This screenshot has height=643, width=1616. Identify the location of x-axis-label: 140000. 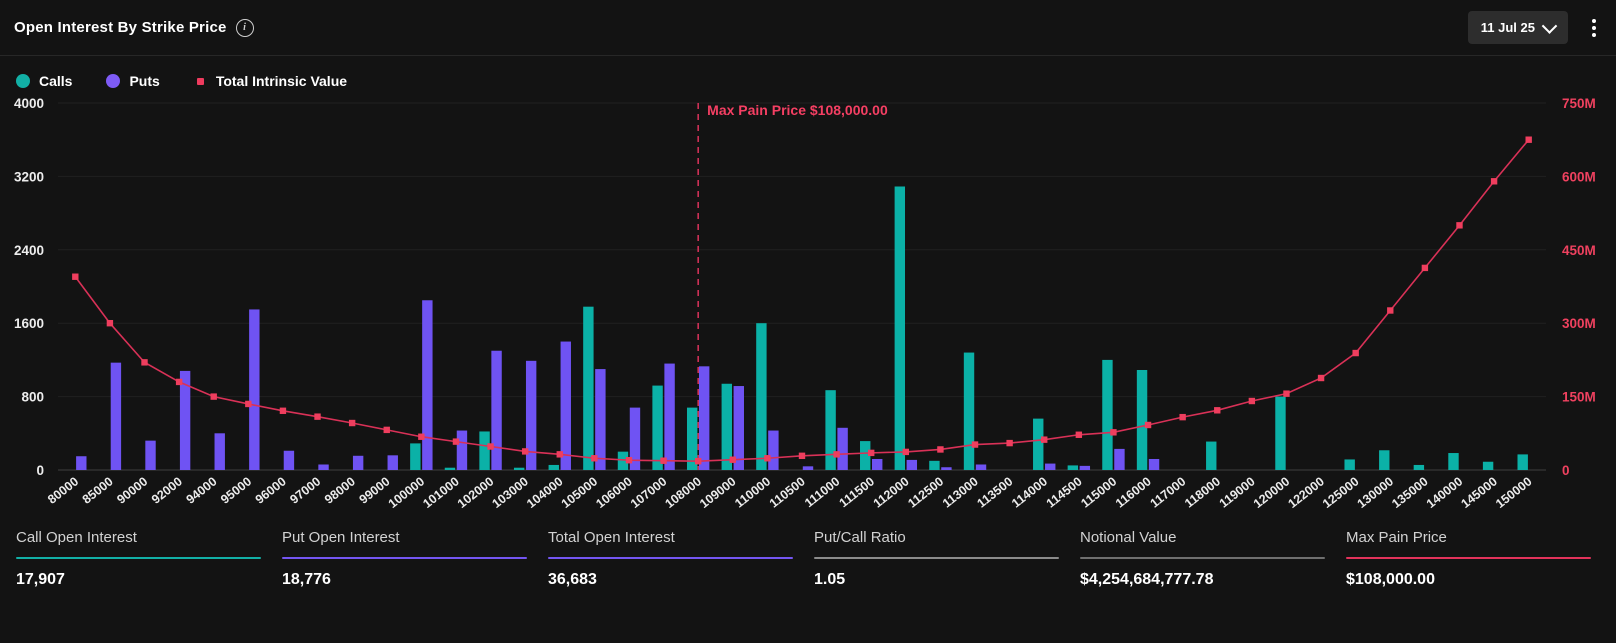
(1445, 492).